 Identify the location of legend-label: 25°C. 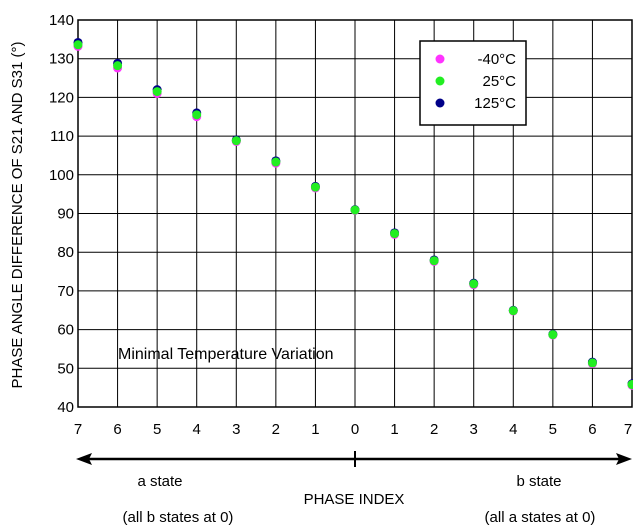
(499, 81).